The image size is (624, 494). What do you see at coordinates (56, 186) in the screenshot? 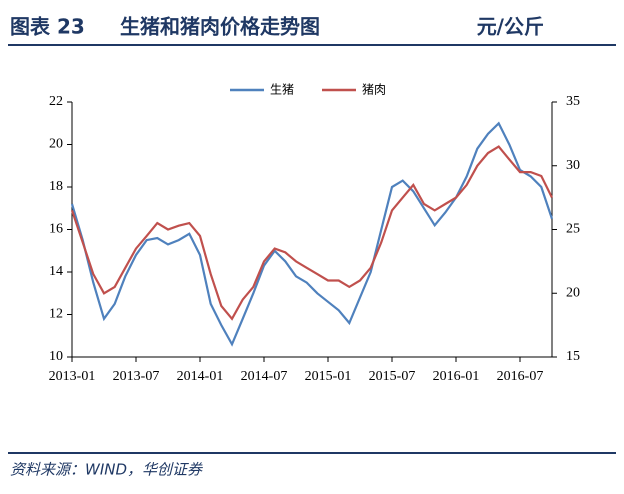
I see `y-tick-label: 18` at bounding box center [56, 186].